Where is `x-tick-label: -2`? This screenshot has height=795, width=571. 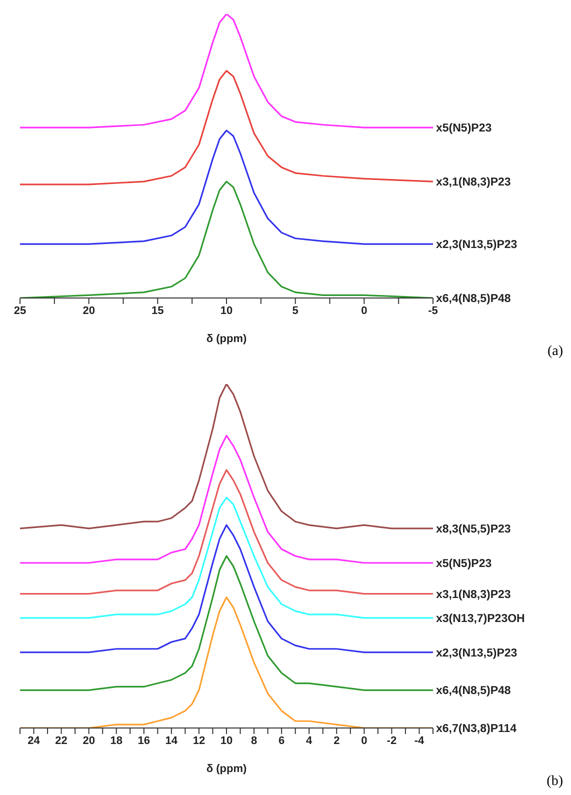
x-tick-label: -2 is located at coordinates (391, 740).